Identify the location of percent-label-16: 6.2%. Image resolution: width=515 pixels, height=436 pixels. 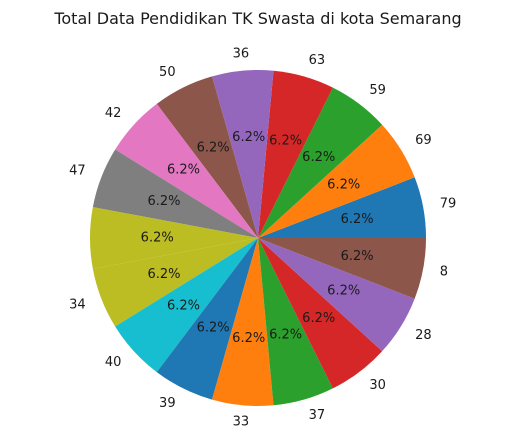
(357, 256).